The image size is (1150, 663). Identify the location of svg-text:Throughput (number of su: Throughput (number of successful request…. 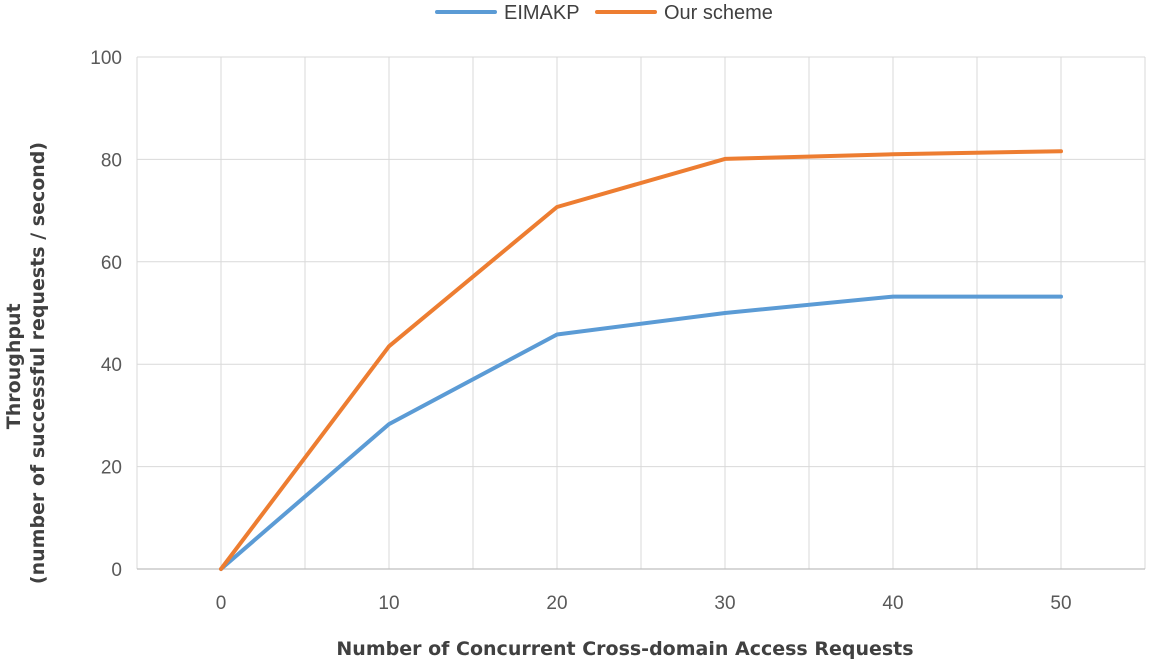
(26, 363).